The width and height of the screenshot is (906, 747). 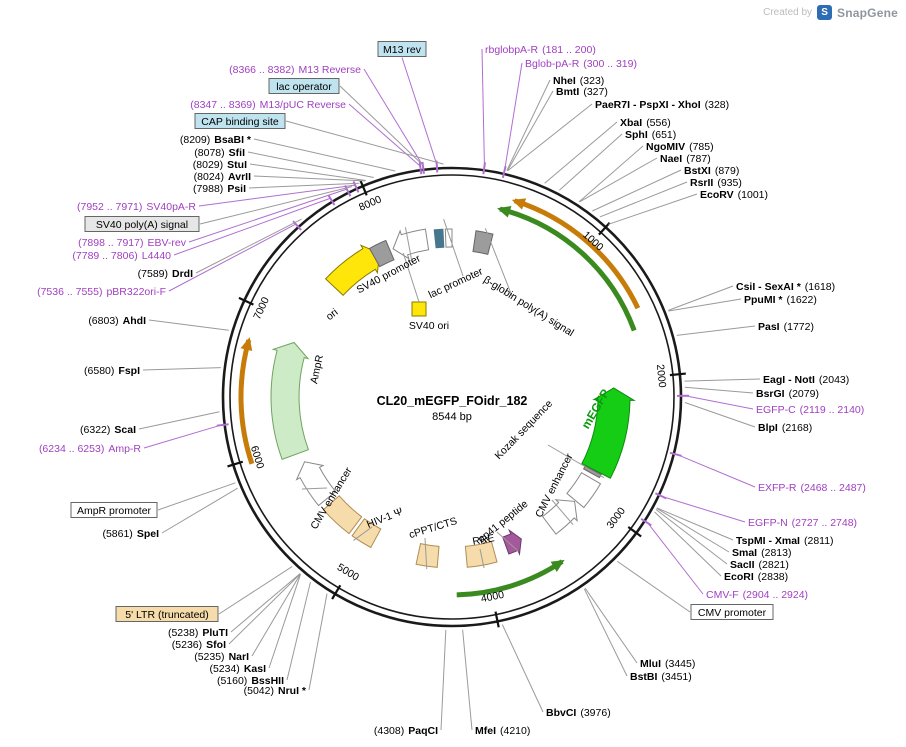 I want to click on enzyme-label-ecorv: EcoRV (1001), so click(x=734, y=195).